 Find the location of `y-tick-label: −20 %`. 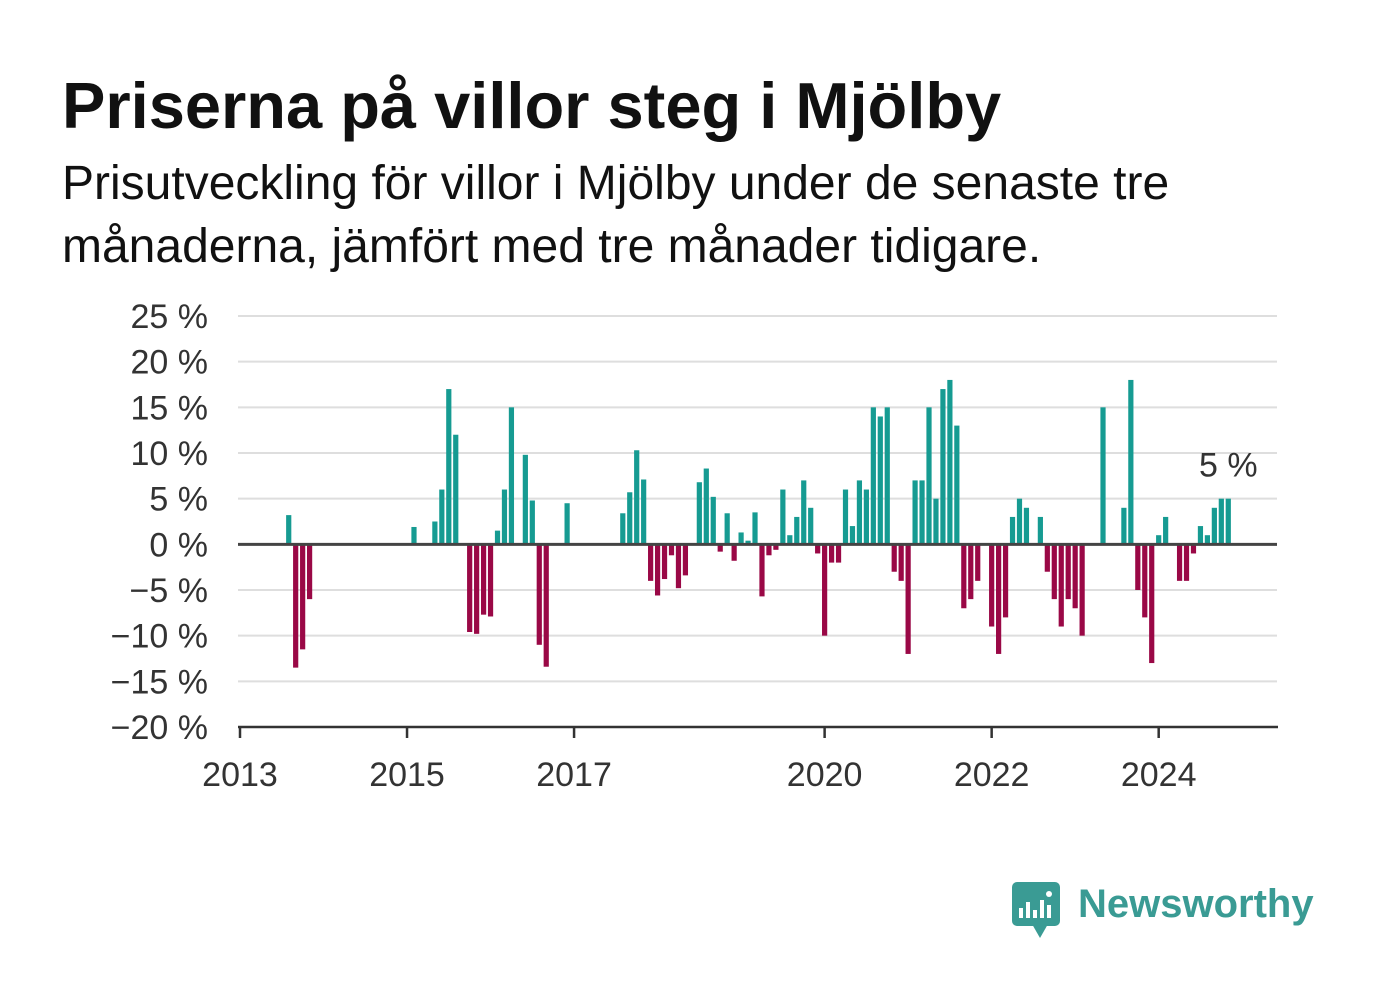

y-tick-label: −20 % is located at coordinates (159, 728).